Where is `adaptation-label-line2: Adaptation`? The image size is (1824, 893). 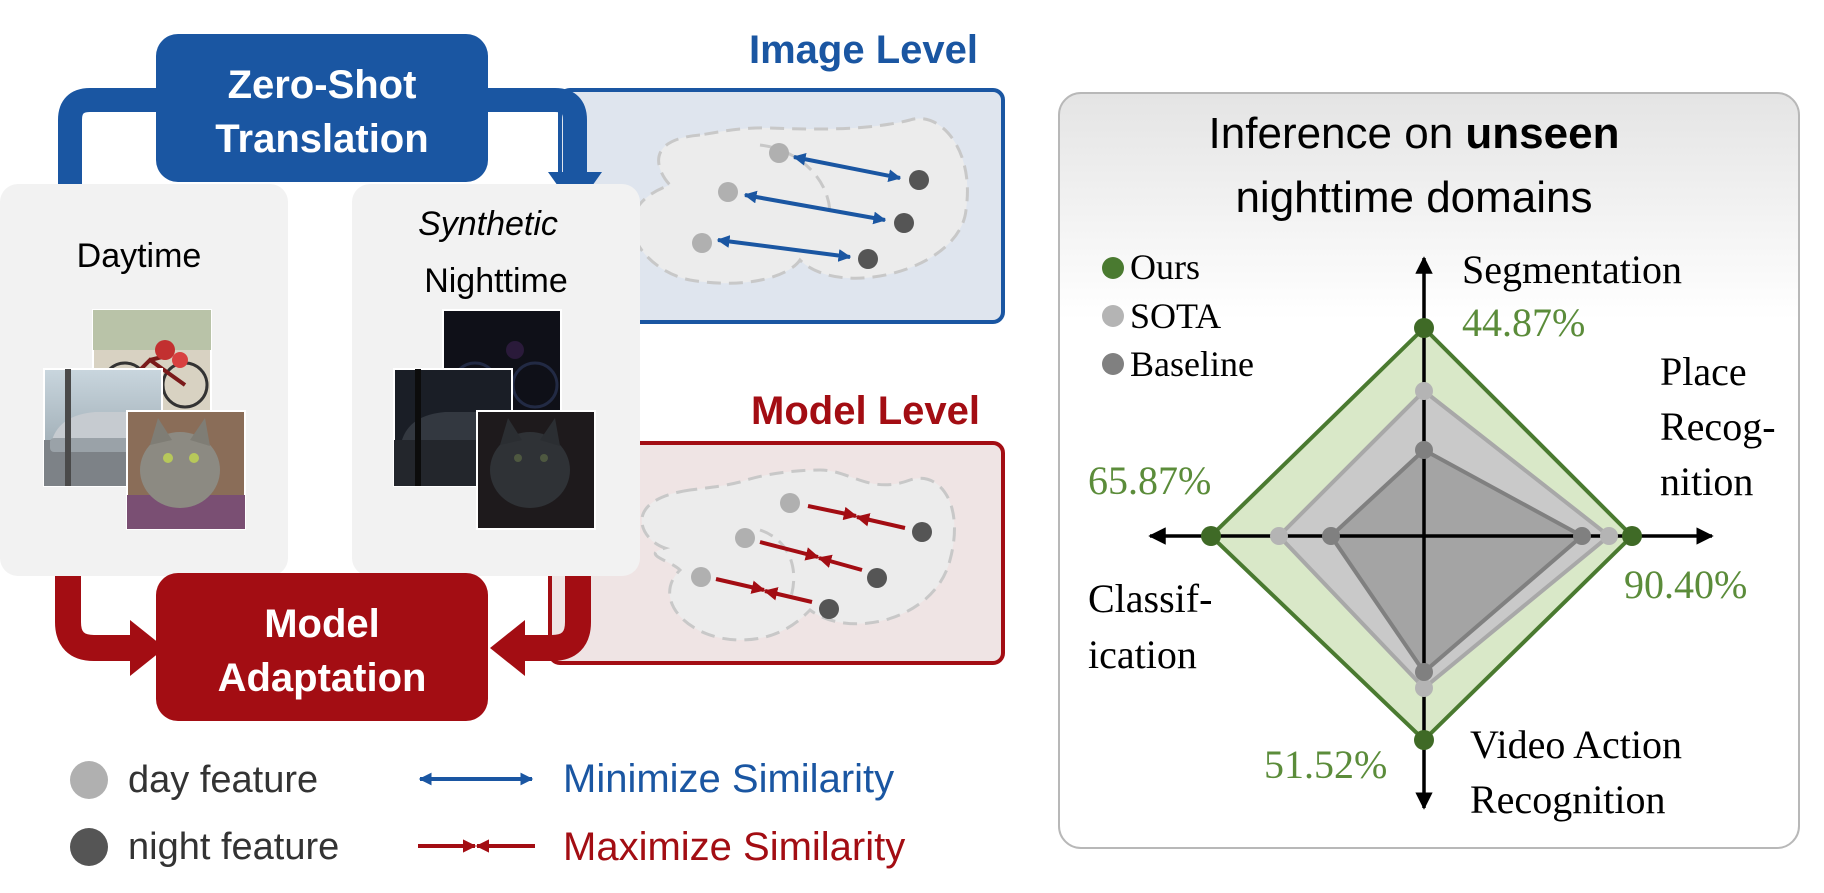 adaptation-label-line2: Adaptation is located at coordinates (322, 678).